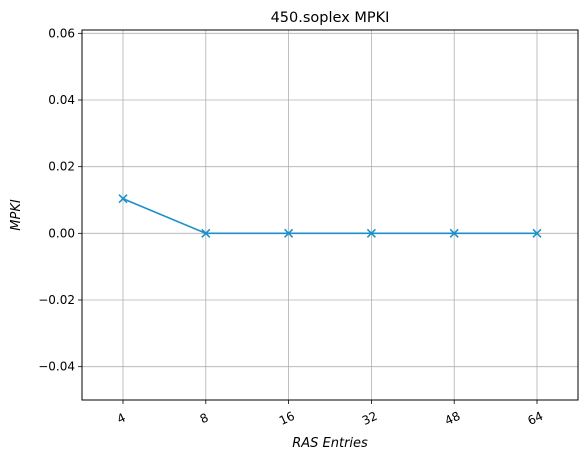  What do you see at coordinates (204, 418) in the screenshot?
I see `x-tick-label: 8` at bounding box center [204, 418].